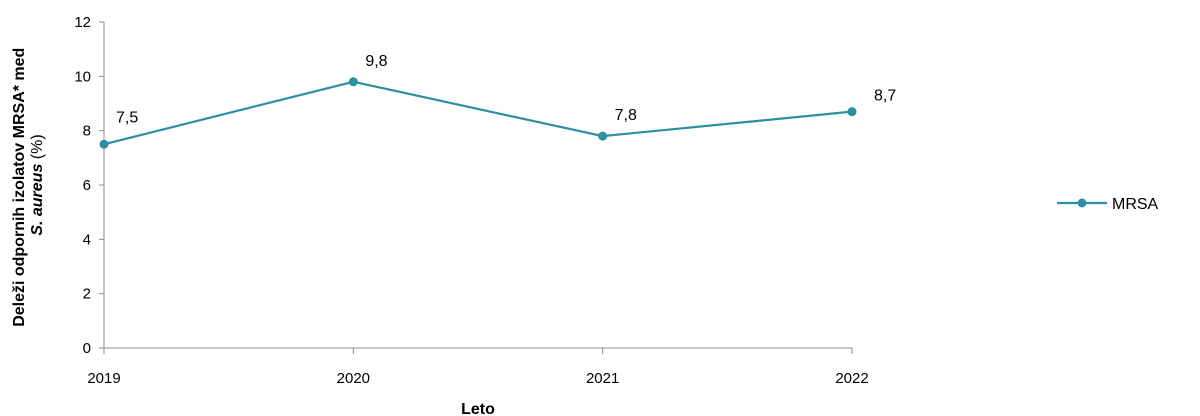 The width and height of the screenshot is (1200, 416). I want to click on data-label: 8,7, so click(885, 96).